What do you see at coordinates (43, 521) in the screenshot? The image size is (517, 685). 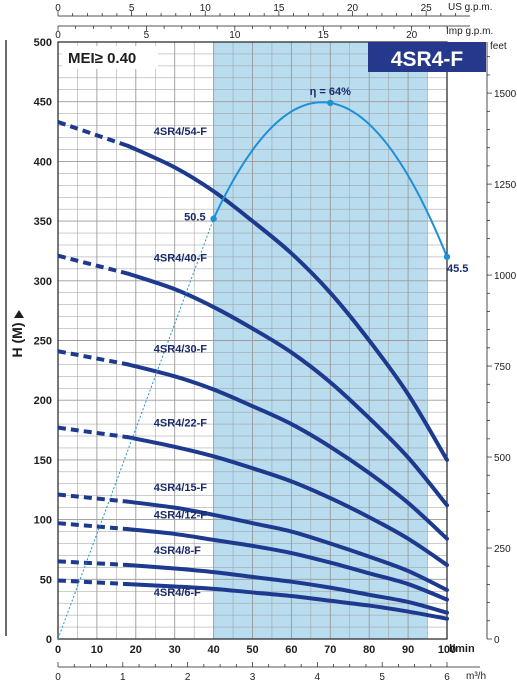 I see `y-tick-label: 100` at bounding box center [43, 521].